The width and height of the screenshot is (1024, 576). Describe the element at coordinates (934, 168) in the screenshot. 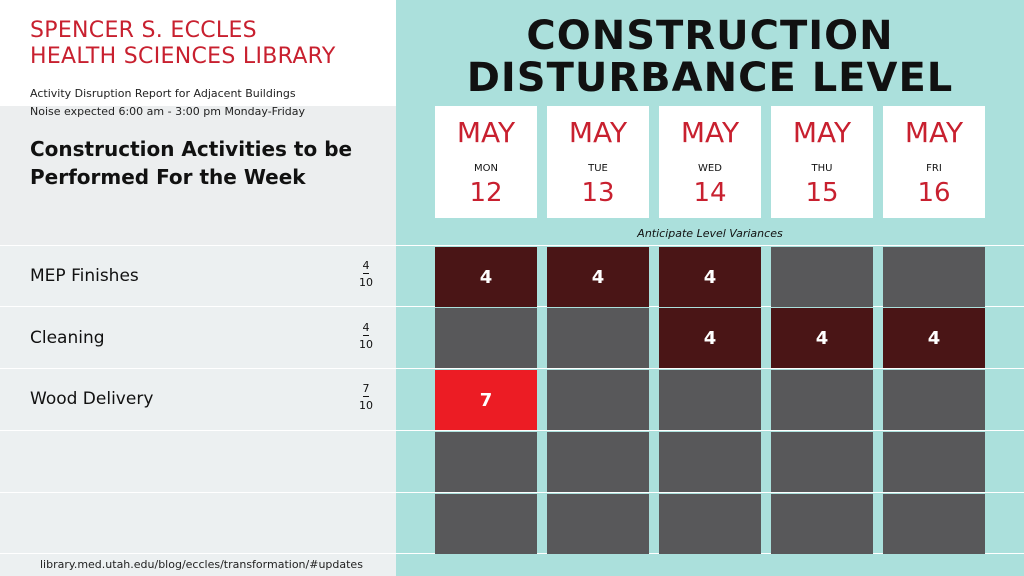

I see `day-name: FRI` at that location.